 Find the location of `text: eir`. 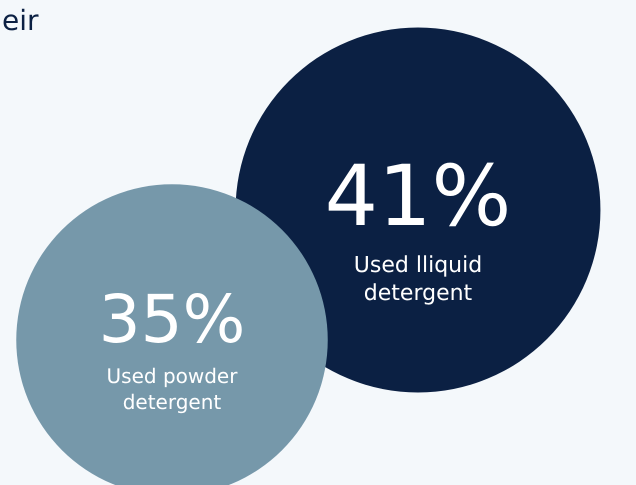

text: eir is located at coordinates (21, 20).